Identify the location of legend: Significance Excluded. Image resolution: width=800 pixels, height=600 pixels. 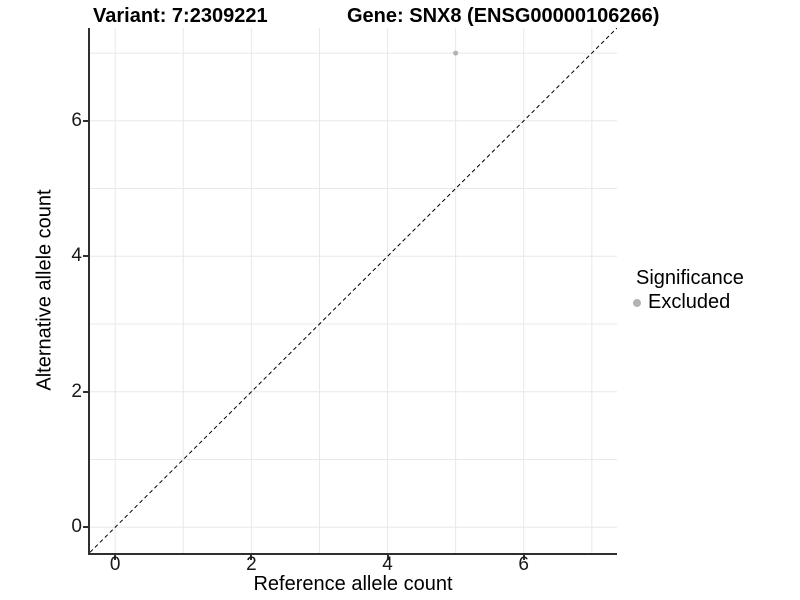
(687, 290).